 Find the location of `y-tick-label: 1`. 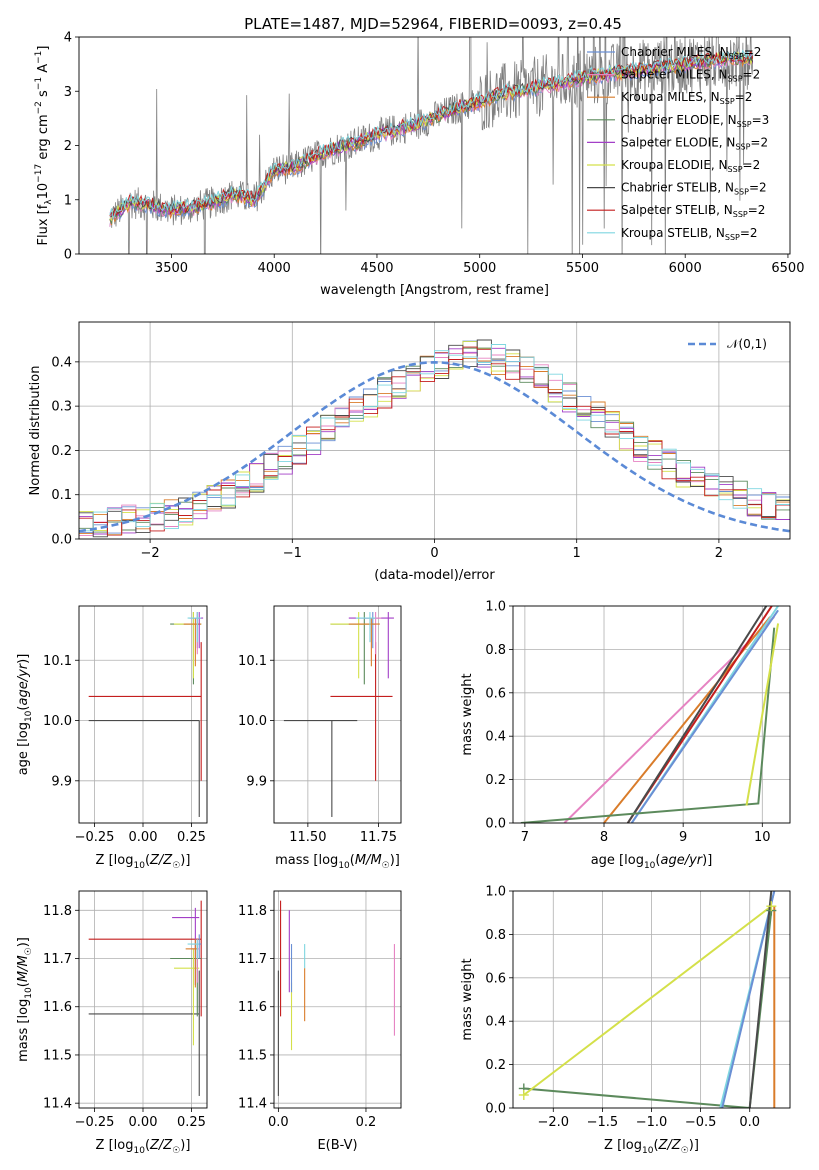

y-tick-label: 1 is located at coordinates (68, 200).